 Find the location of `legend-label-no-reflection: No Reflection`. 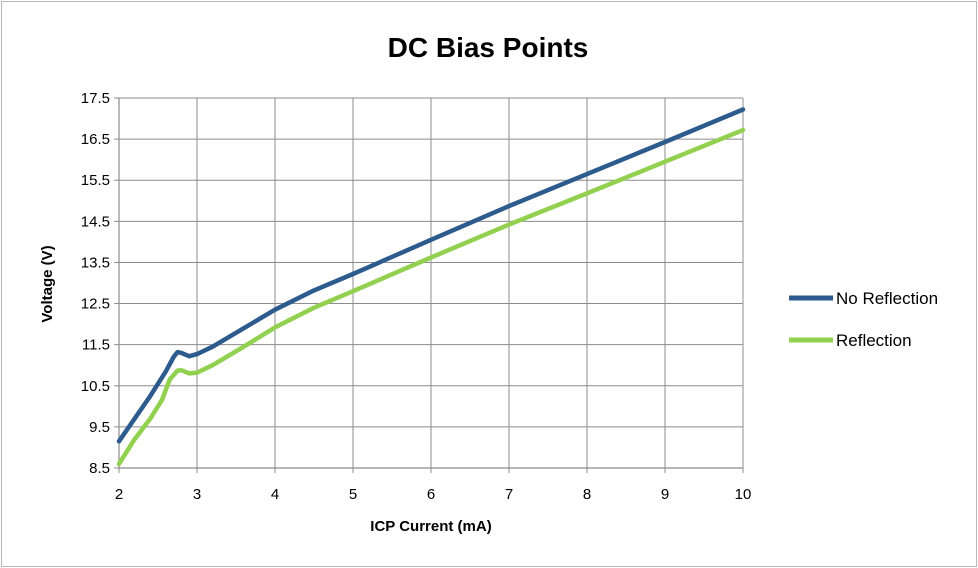

legend-label-no-reflection: No Reflection is located at coordinates (887, 298).